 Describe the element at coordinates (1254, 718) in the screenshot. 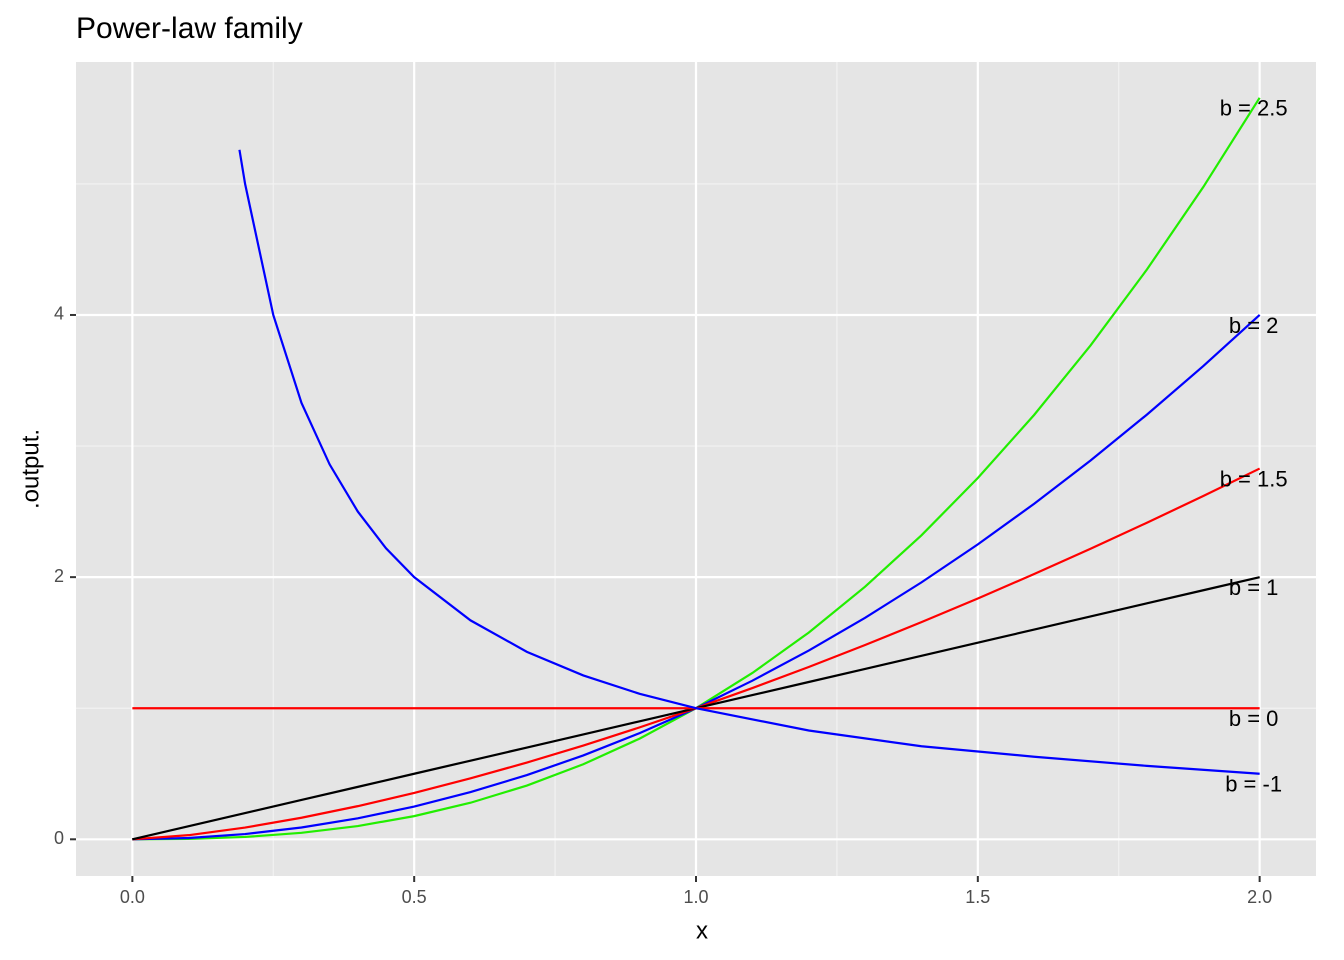

I see `line-label: b = 0` at that location.